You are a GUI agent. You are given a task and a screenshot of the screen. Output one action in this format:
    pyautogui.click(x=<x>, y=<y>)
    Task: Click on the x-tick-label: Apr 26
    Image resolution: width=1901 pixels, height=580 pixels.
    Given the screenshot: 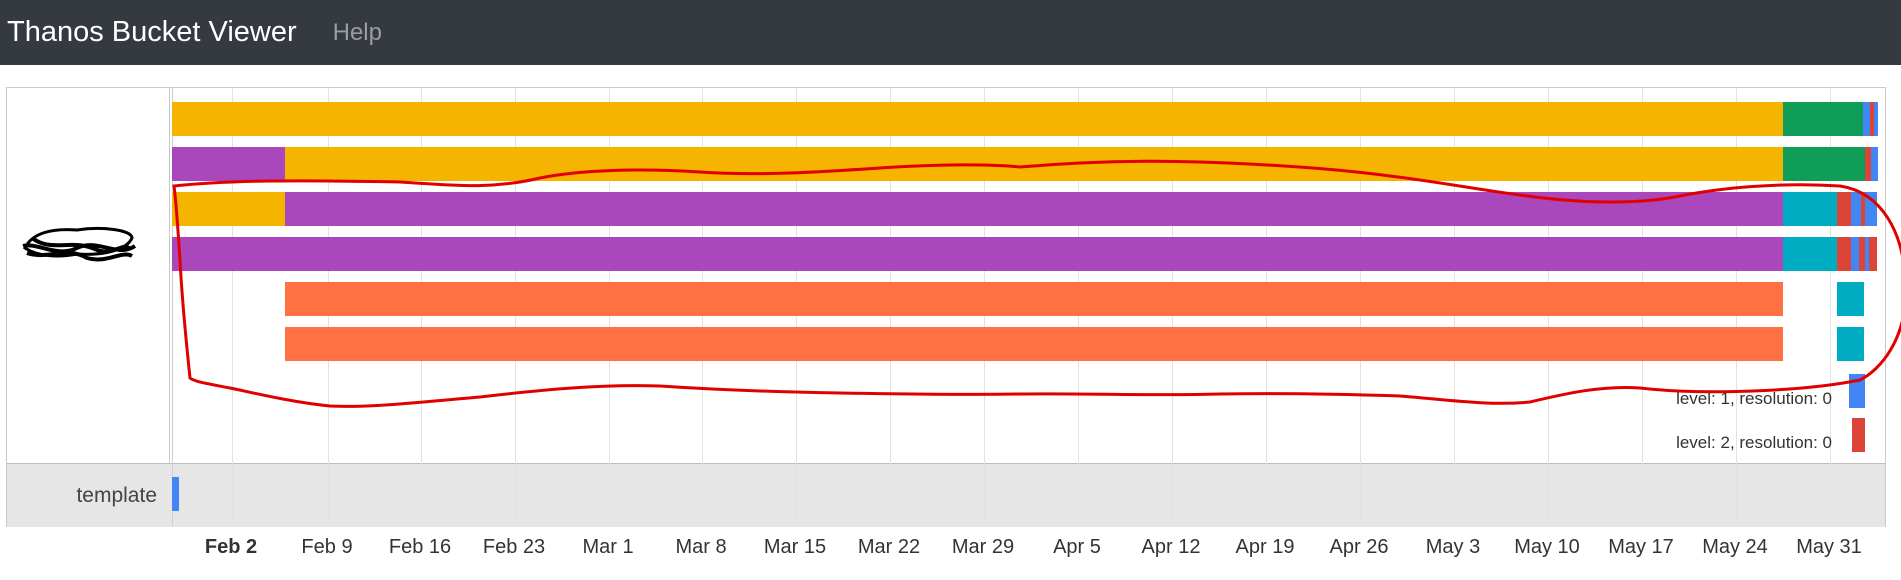 What is the action you would take?
    pyautogui.click(x=1359, y=547)
    